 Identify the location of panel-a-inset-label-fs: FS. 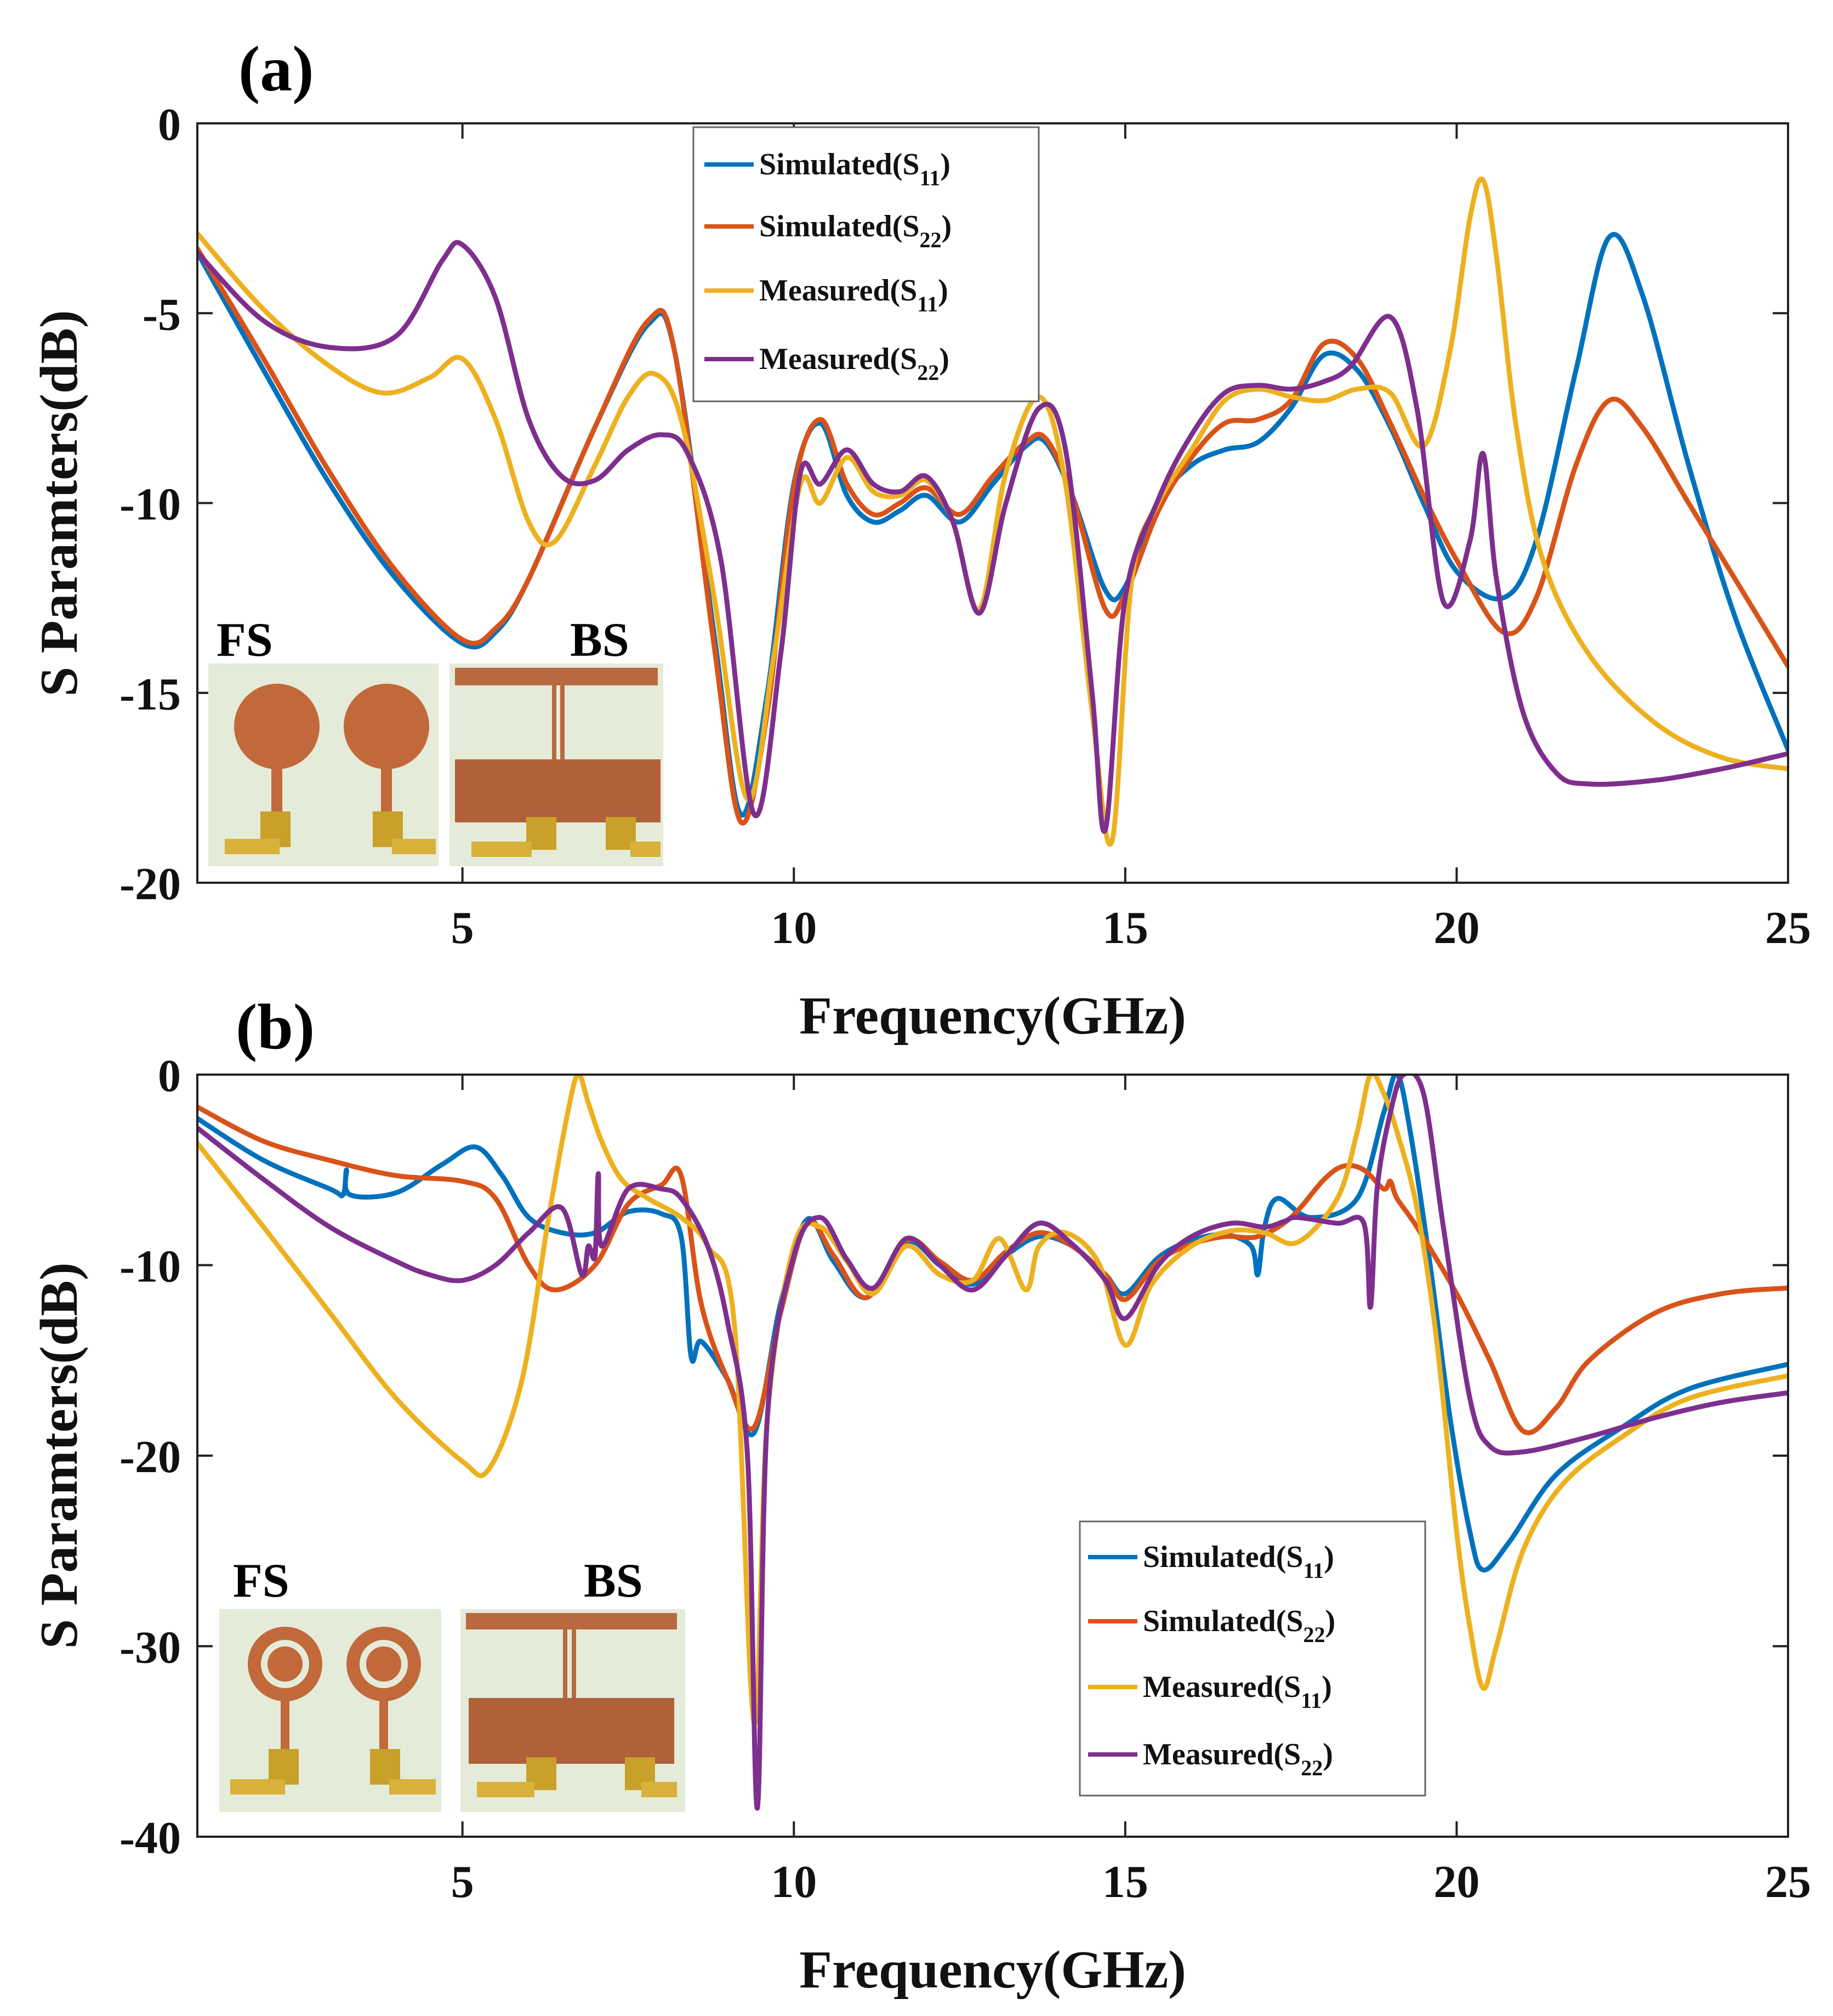
(245, 640).